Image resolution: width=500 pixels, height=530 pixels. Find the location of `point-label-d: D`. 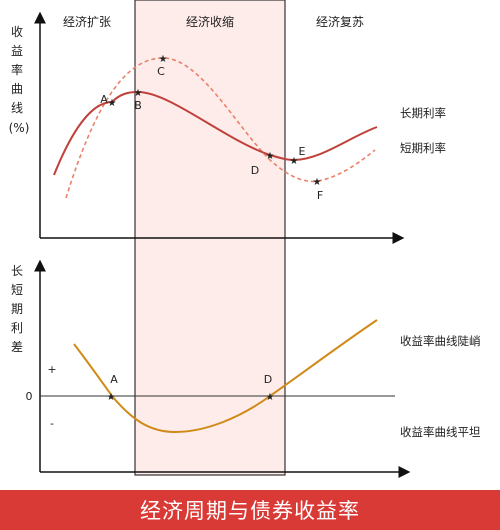

point-label-d: D is located at coordinates (255, 170).